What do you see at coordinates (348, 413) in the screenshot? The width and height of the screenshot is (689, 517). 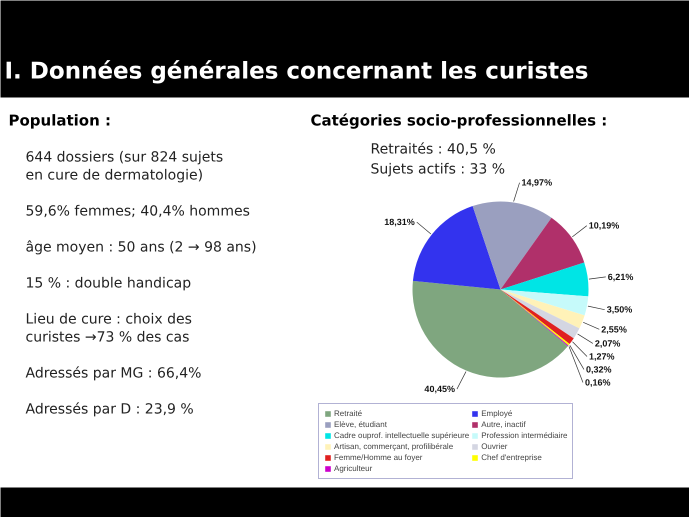 I see `legend-label: Retraité` at bounding box center [348, 413].